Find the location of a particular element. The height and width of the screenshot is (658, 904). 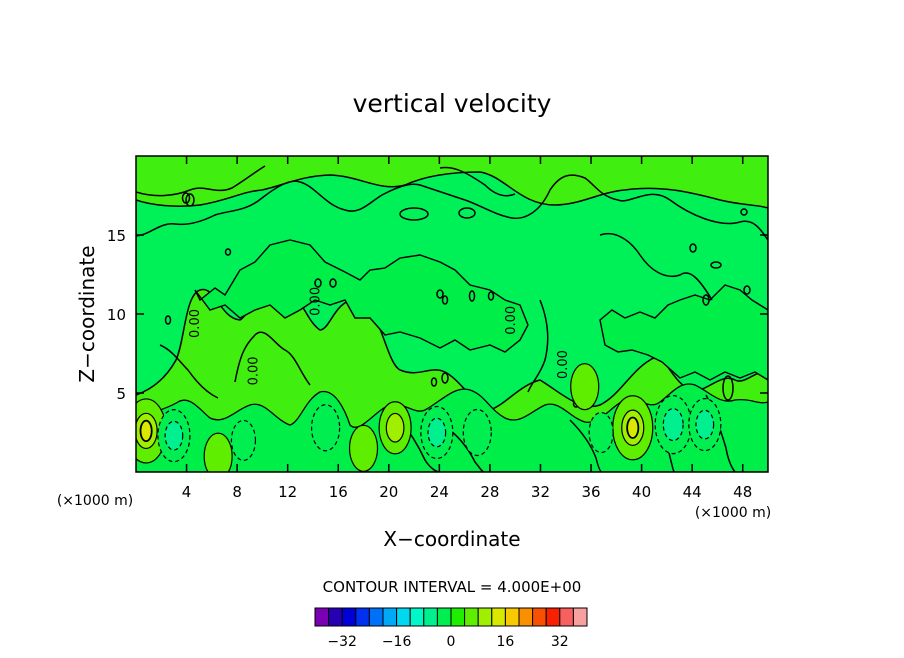

x-tick-label: 4 is located at coordinates (187, 492).